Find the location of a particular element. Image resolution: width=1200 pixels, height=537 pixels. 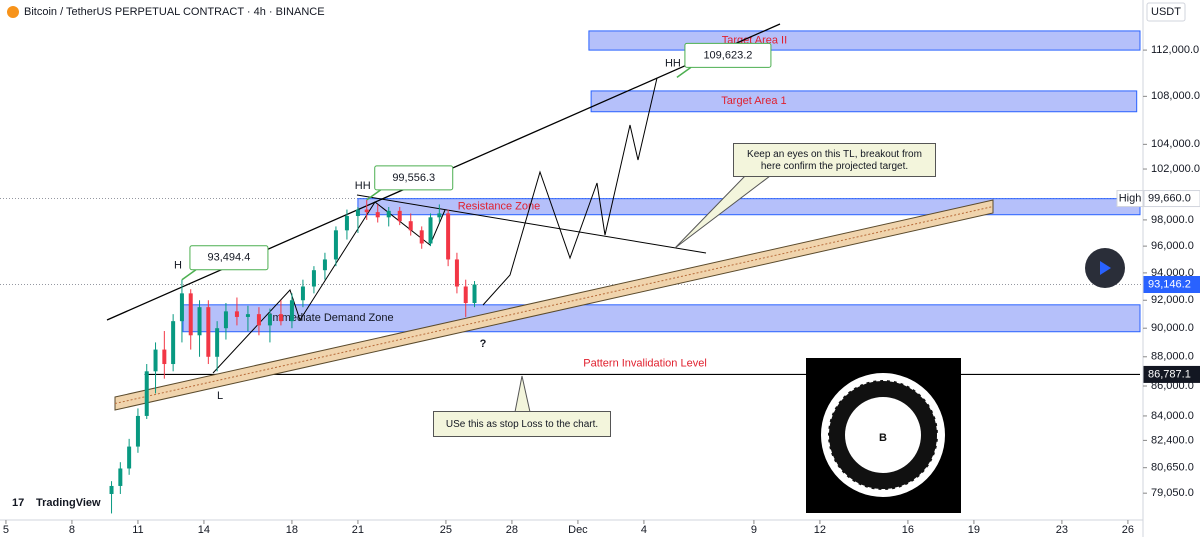

marker-tag-box is located at coordinates (1130, 199).